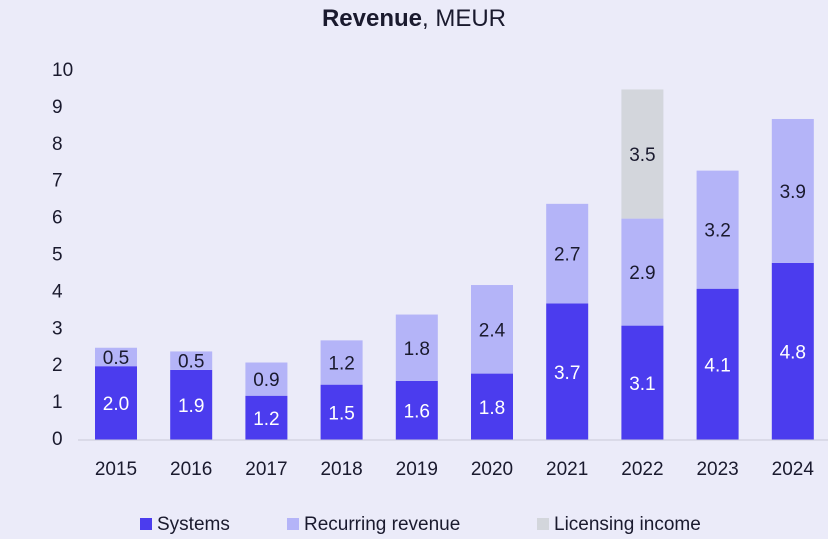 The width and height of the screenshot is (828, 539). What do you see at coordinates (492, 469) in the screenshot?
I see `x-tick-label: 2020` at bounding box center [492, 469].